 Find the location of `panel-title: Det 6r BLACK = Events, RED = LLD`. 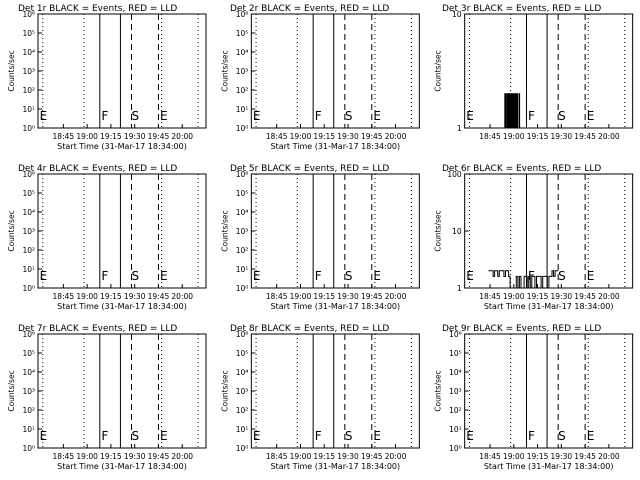

panel-title: Det 6r BLACK = Events, RED = LLD is located at coordinates (521, 169).